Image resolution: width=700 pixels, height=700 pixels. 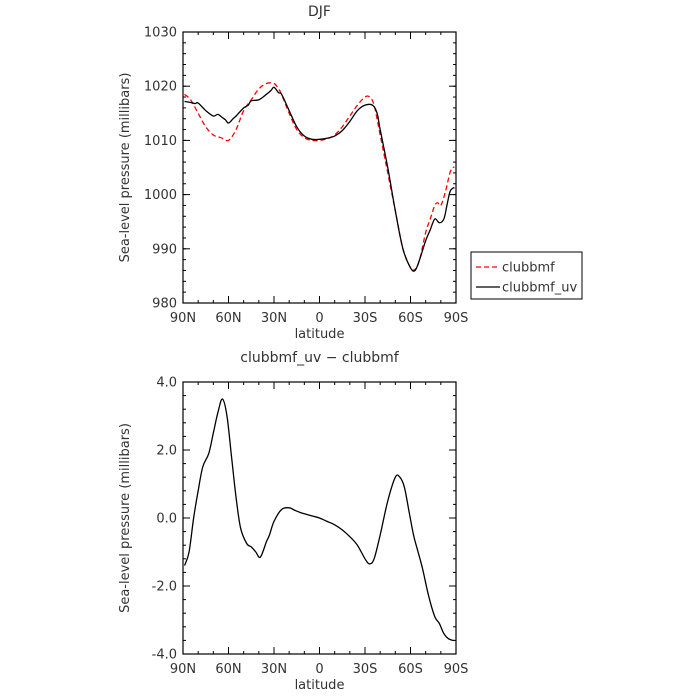 What do you see at coordinates (166, 383) in the screenshot?
I see `y-tick-label: 4.0` at bounding box center [166, 383].